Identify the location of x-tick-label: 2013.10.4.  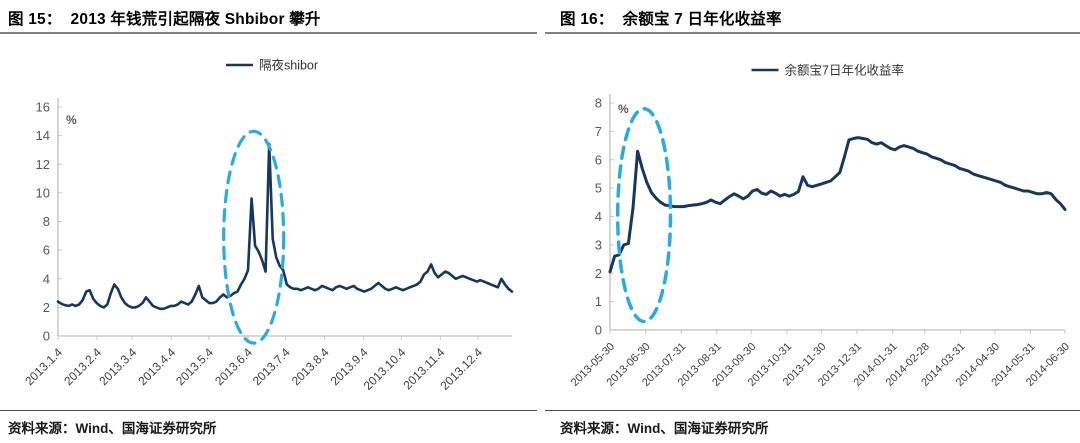
(385, 369).